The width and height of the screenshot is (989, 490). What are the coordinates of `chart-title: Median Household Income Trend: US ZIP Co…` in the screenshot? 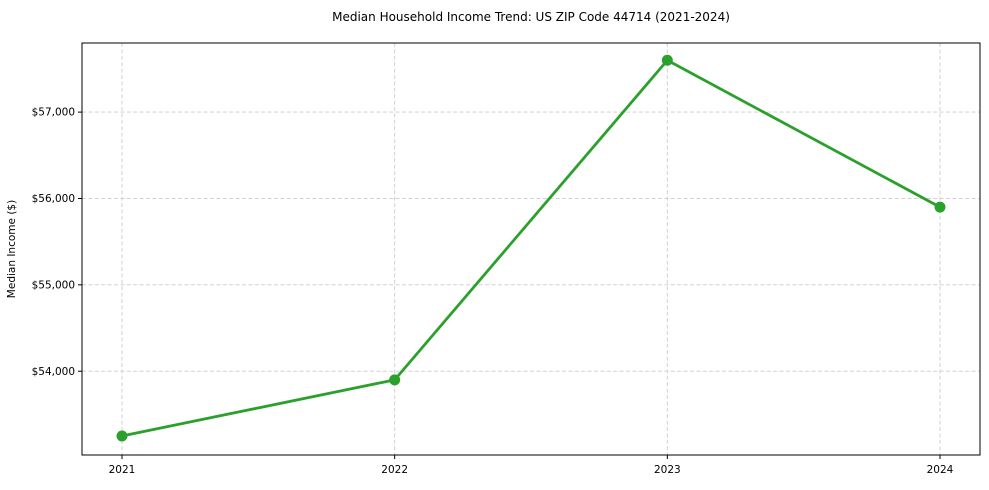 It's located at (531, 17).